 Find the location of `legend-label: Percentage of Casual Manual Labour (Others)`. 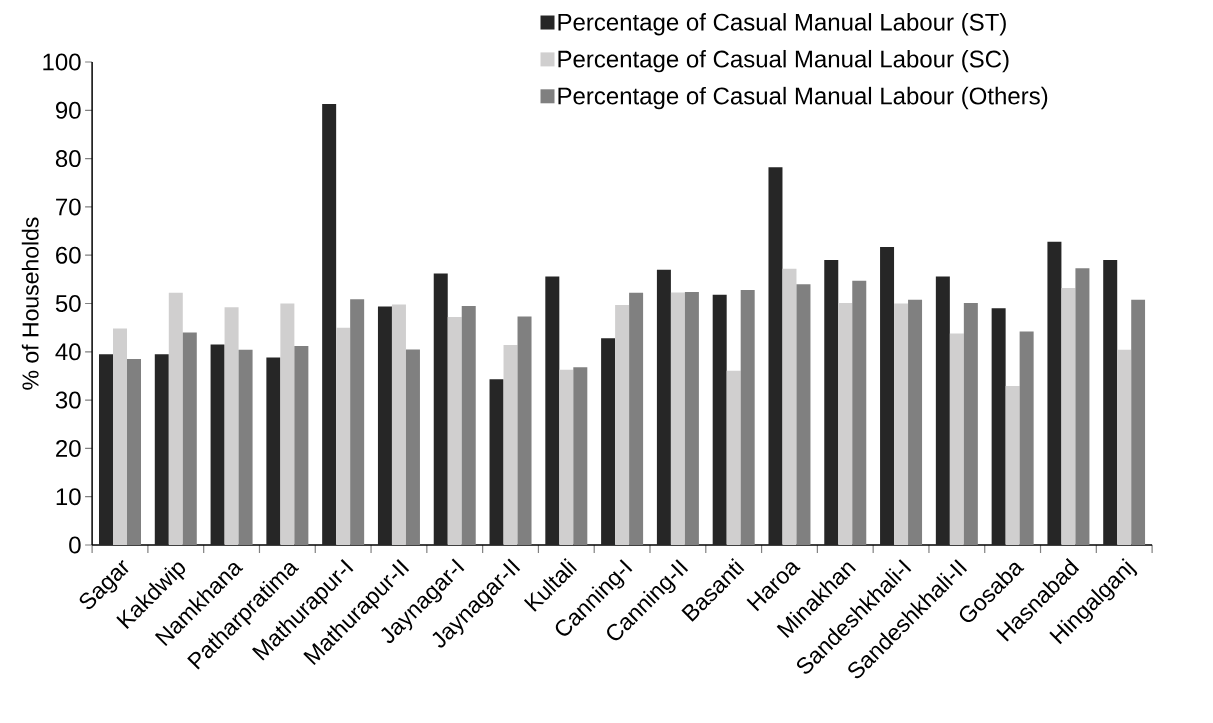

legend-label: Percentage of Casual Manual Labour (Others) is located at coordinates (803, 98).